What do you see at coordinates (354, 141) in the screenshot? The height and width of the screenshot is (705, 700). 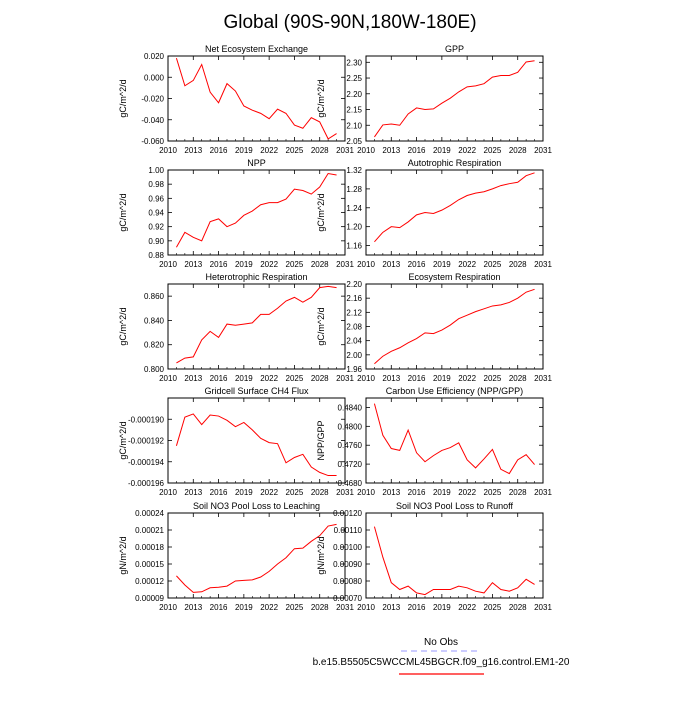 I see `y-tick-label: 2.05` at bounding box center [354, 141].